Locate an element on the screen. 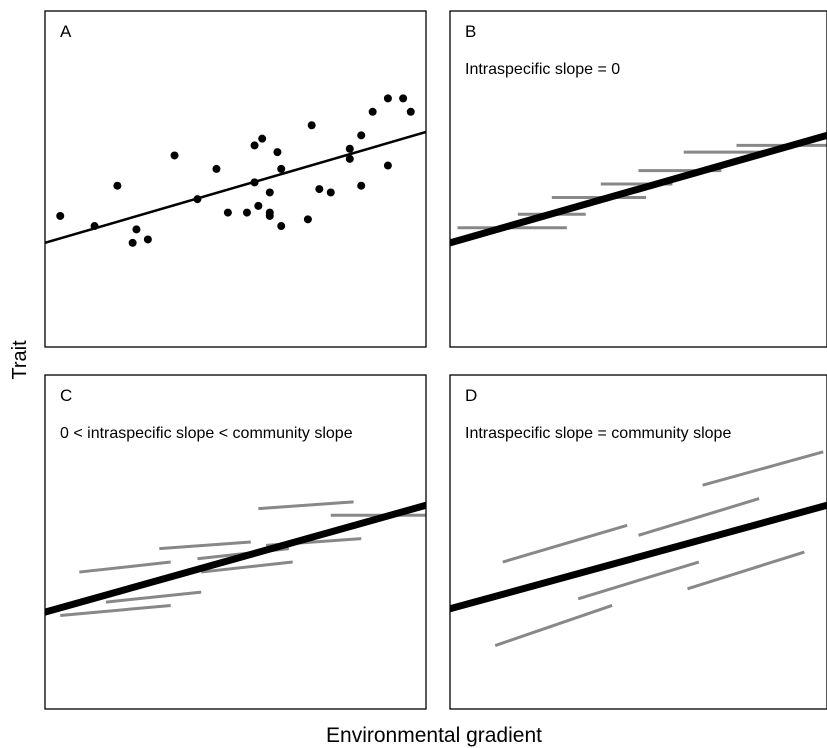 This screenshot has height=748, width=827. panel-label-c: C is located at coordinates (66, 395).